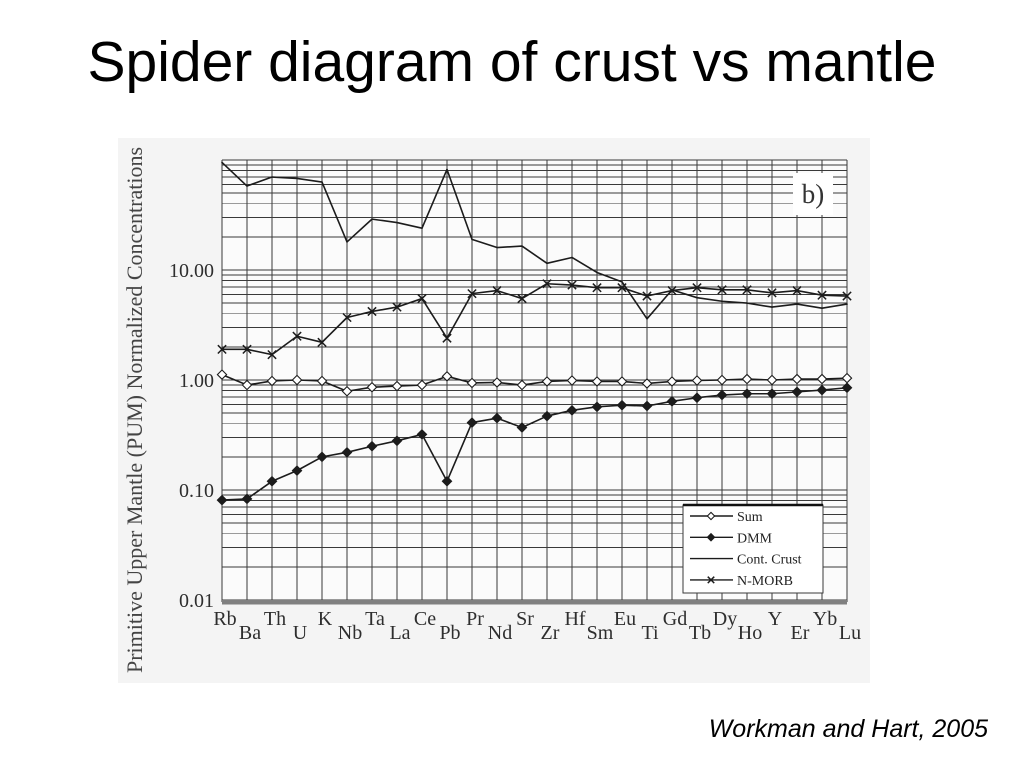 The width and height of the screenshot is (1024, 768). I want to click on legend-label: Cont. Crust, so click(769, 560).